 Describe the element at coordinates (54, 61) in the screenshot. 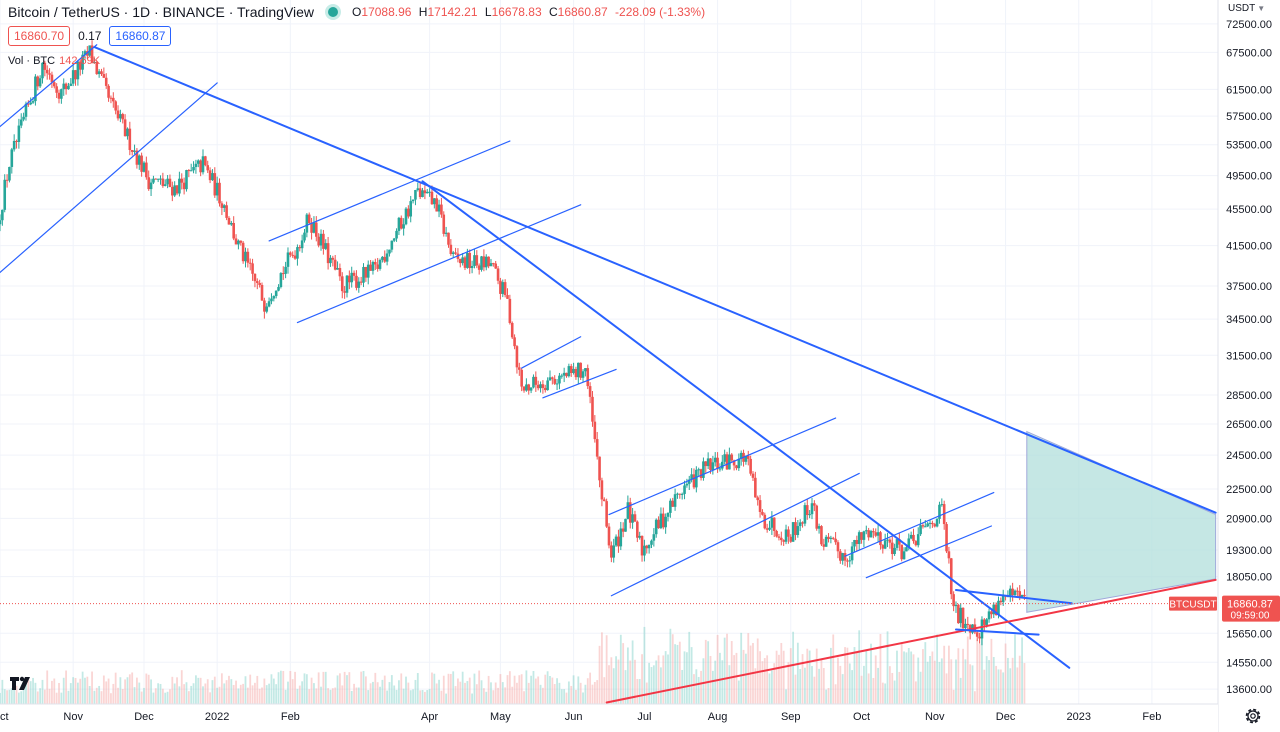

I see `volume-legend: Vol · BTC 142.69K` at that location.